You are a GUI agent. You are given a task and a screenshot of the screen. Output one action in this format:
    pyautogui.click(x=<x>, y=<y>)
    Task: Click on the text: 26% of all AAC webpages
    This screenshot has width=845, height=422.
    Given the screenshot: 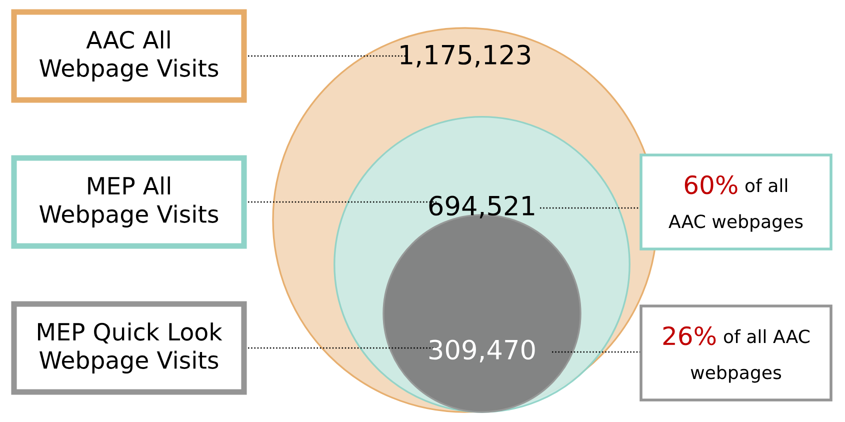 What is the action you would take?
    pyautogui.click(x=736, y=354)
    